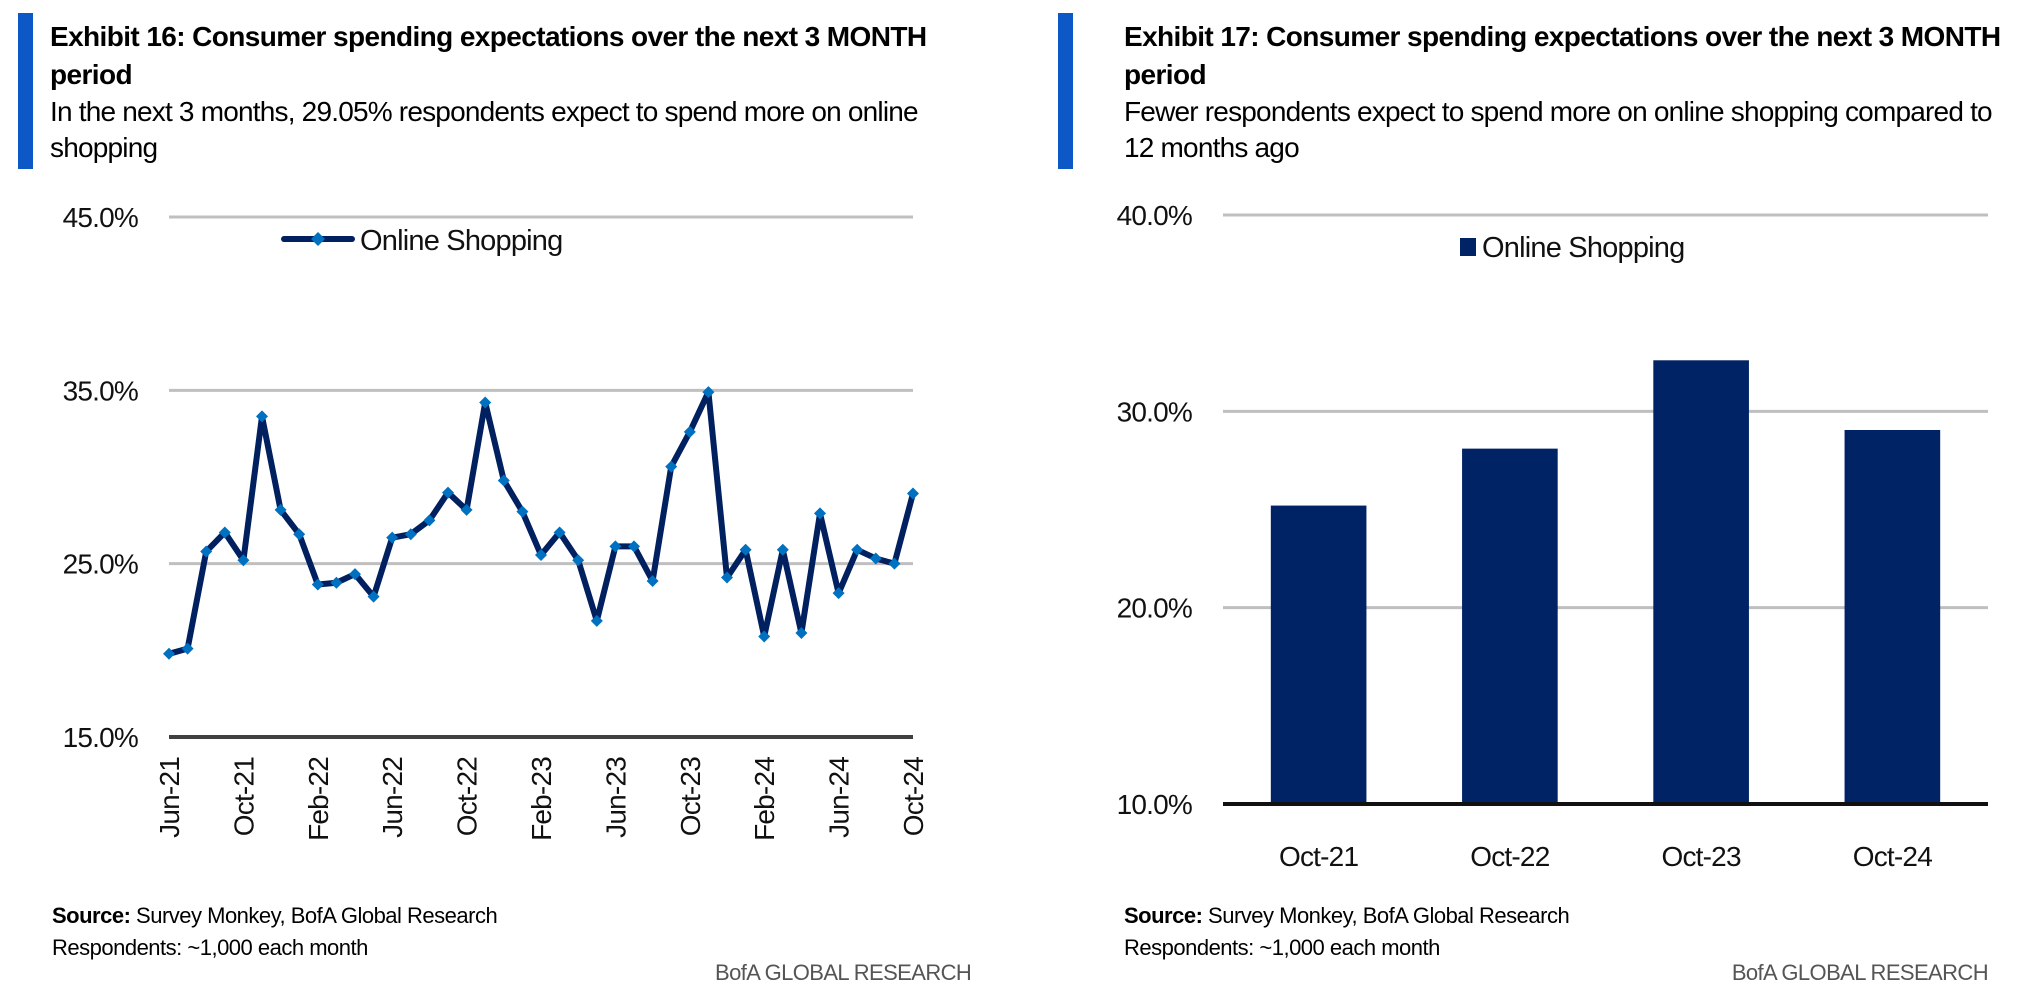 The width and height of the screenshot is (2038, 1008). What do you see at coordinates (542, 523) in the screenshot?
I see `series-line-online-shopping` at bounding box center [542, 523].